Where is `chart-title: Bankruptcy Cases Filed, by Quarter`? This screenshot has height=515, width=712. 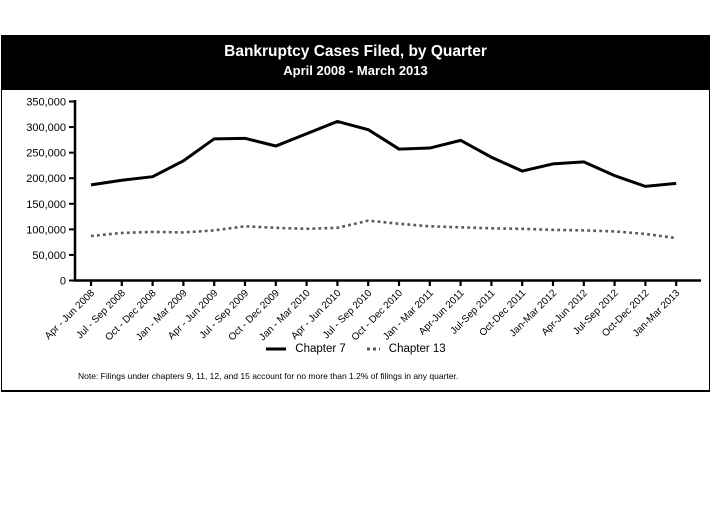
chart-title: Bankruptcy Cases Filed, by Quarter is located at coordinates (355, 51).